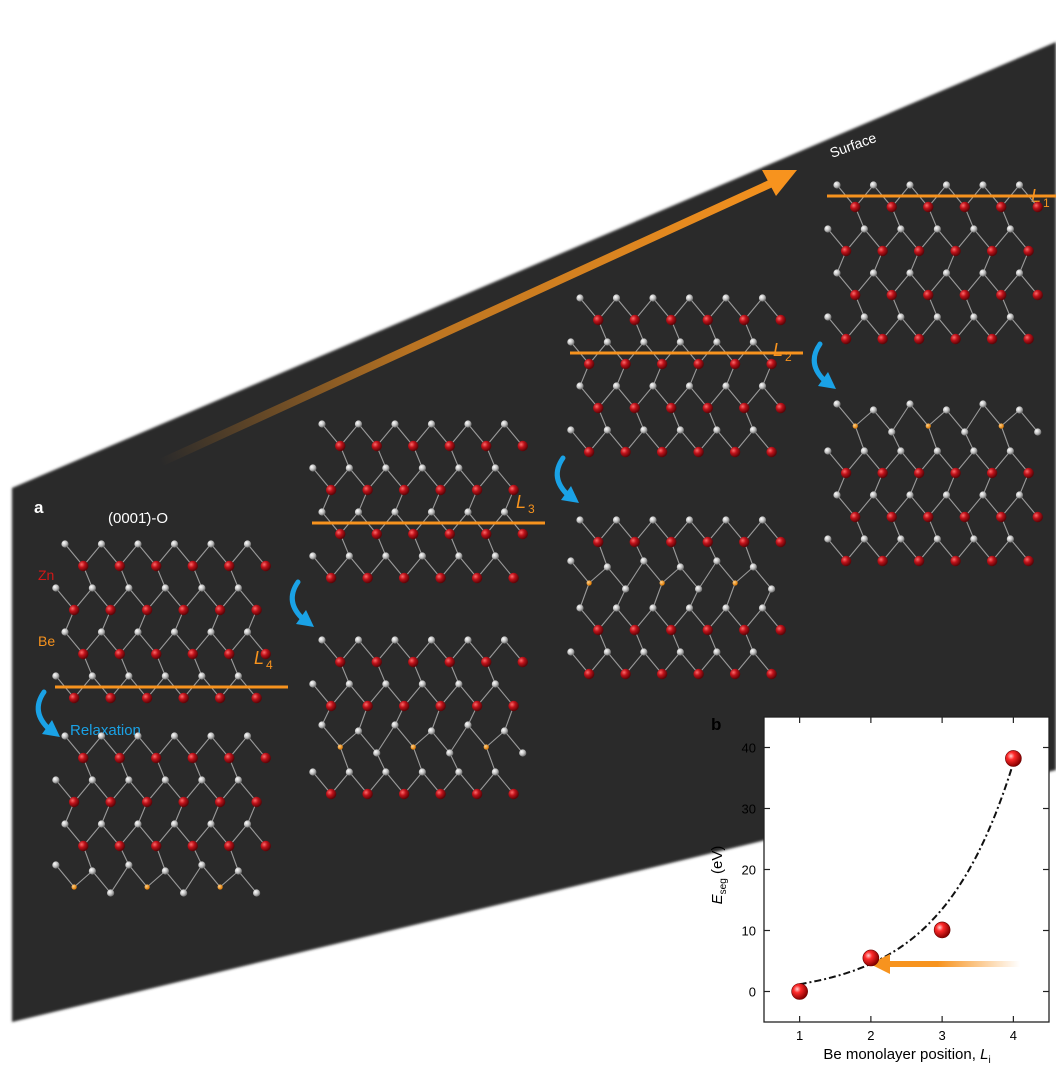 Image resolution: width=1056 pixels, height=1065 pixels. Describe the element at coordinates (870, 1035) in the screenshot. I see `x-tick-label: 2` at that location.